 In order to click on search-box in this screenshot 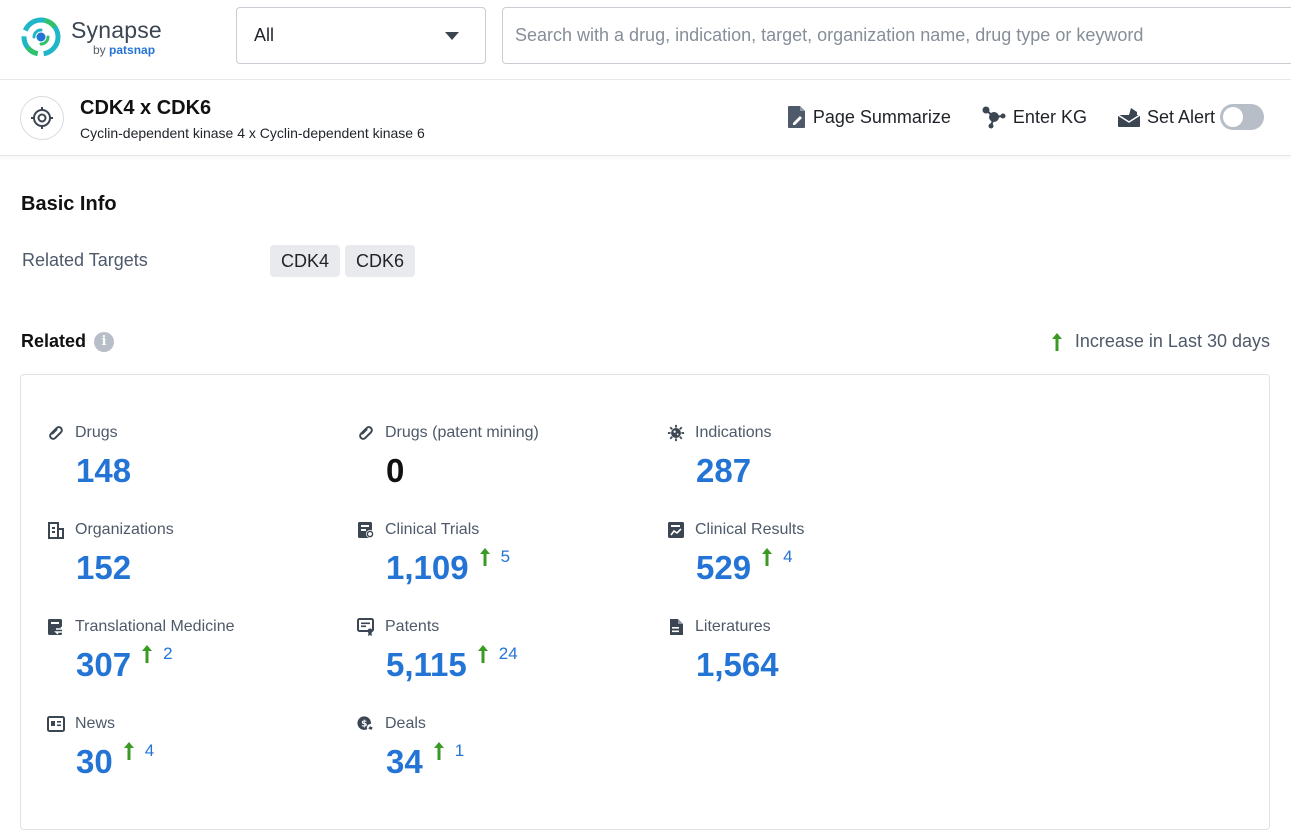, I will do `click(896, 35)`.